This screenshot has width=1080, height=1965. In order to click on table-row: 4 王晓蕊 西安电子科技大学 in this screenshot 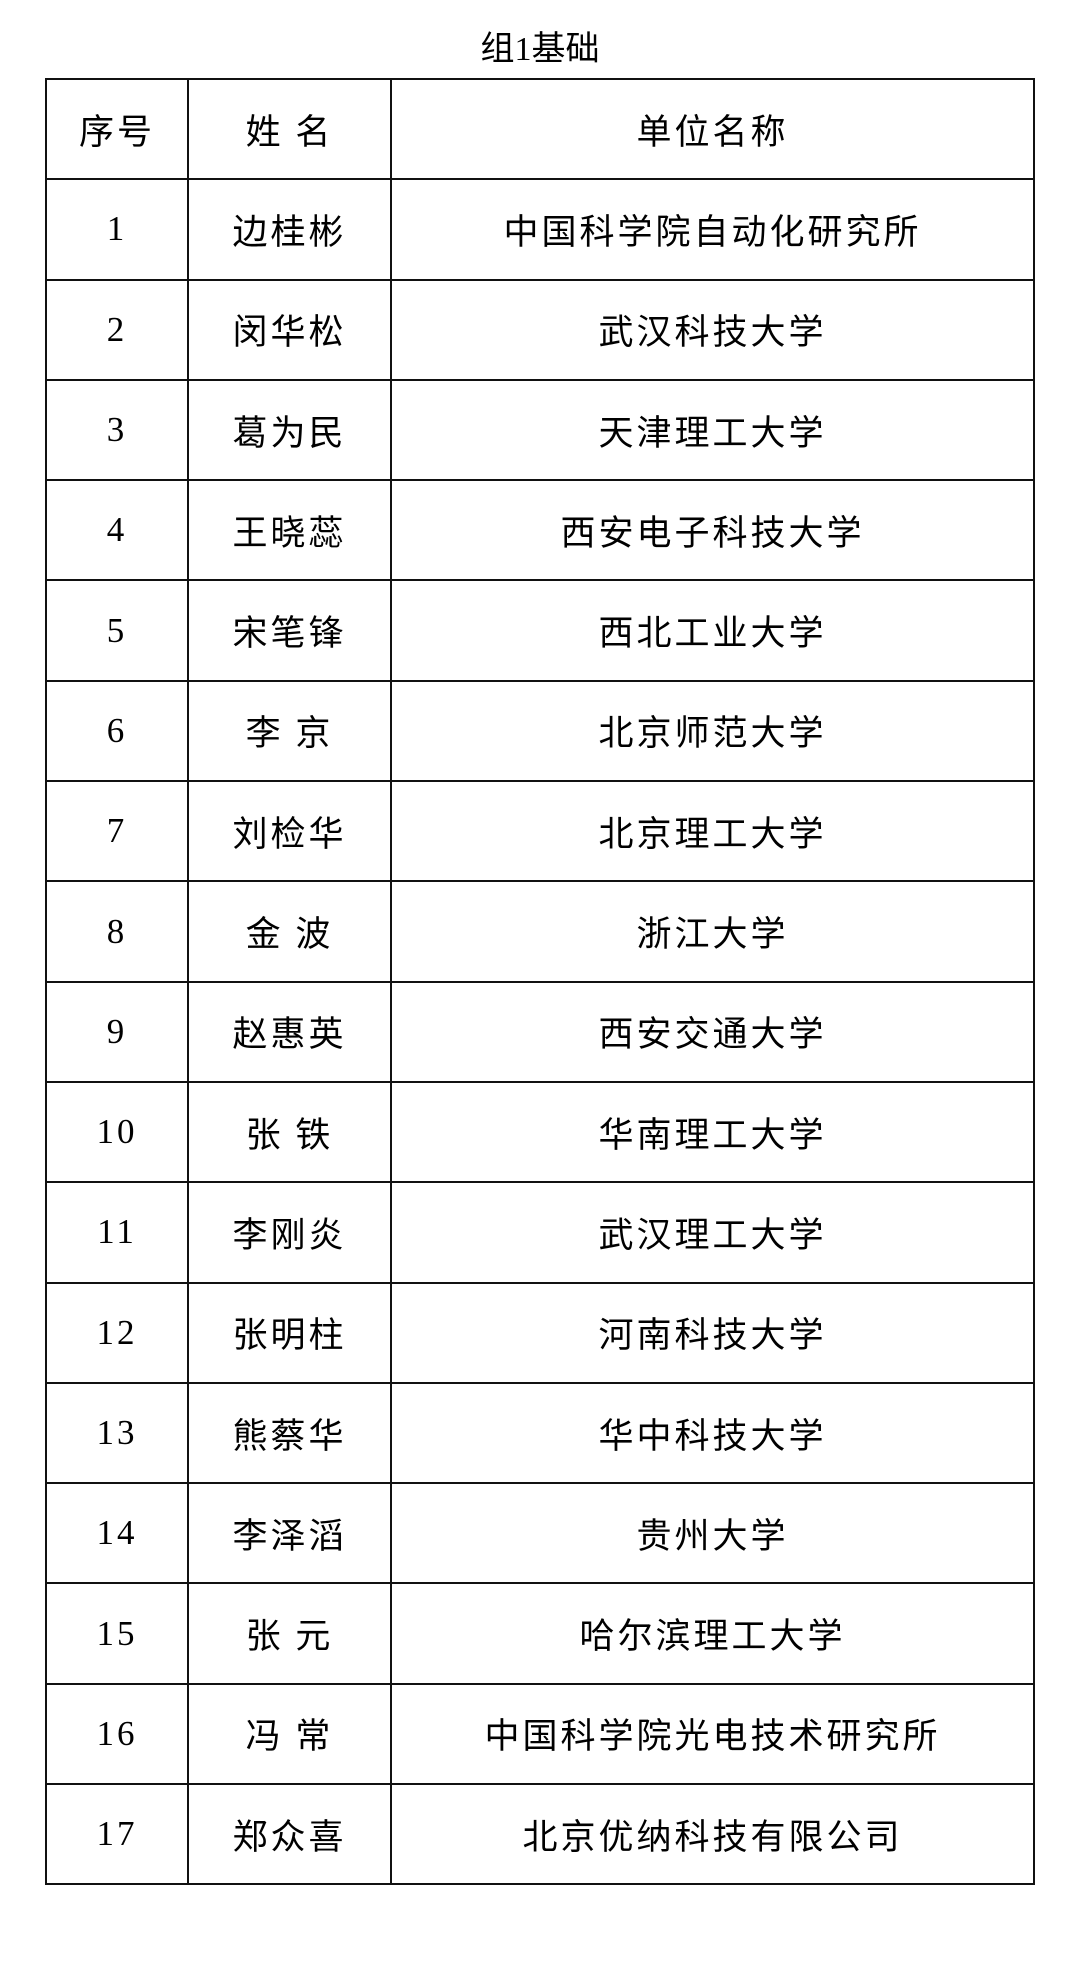, I will do `click(540, 530)`.